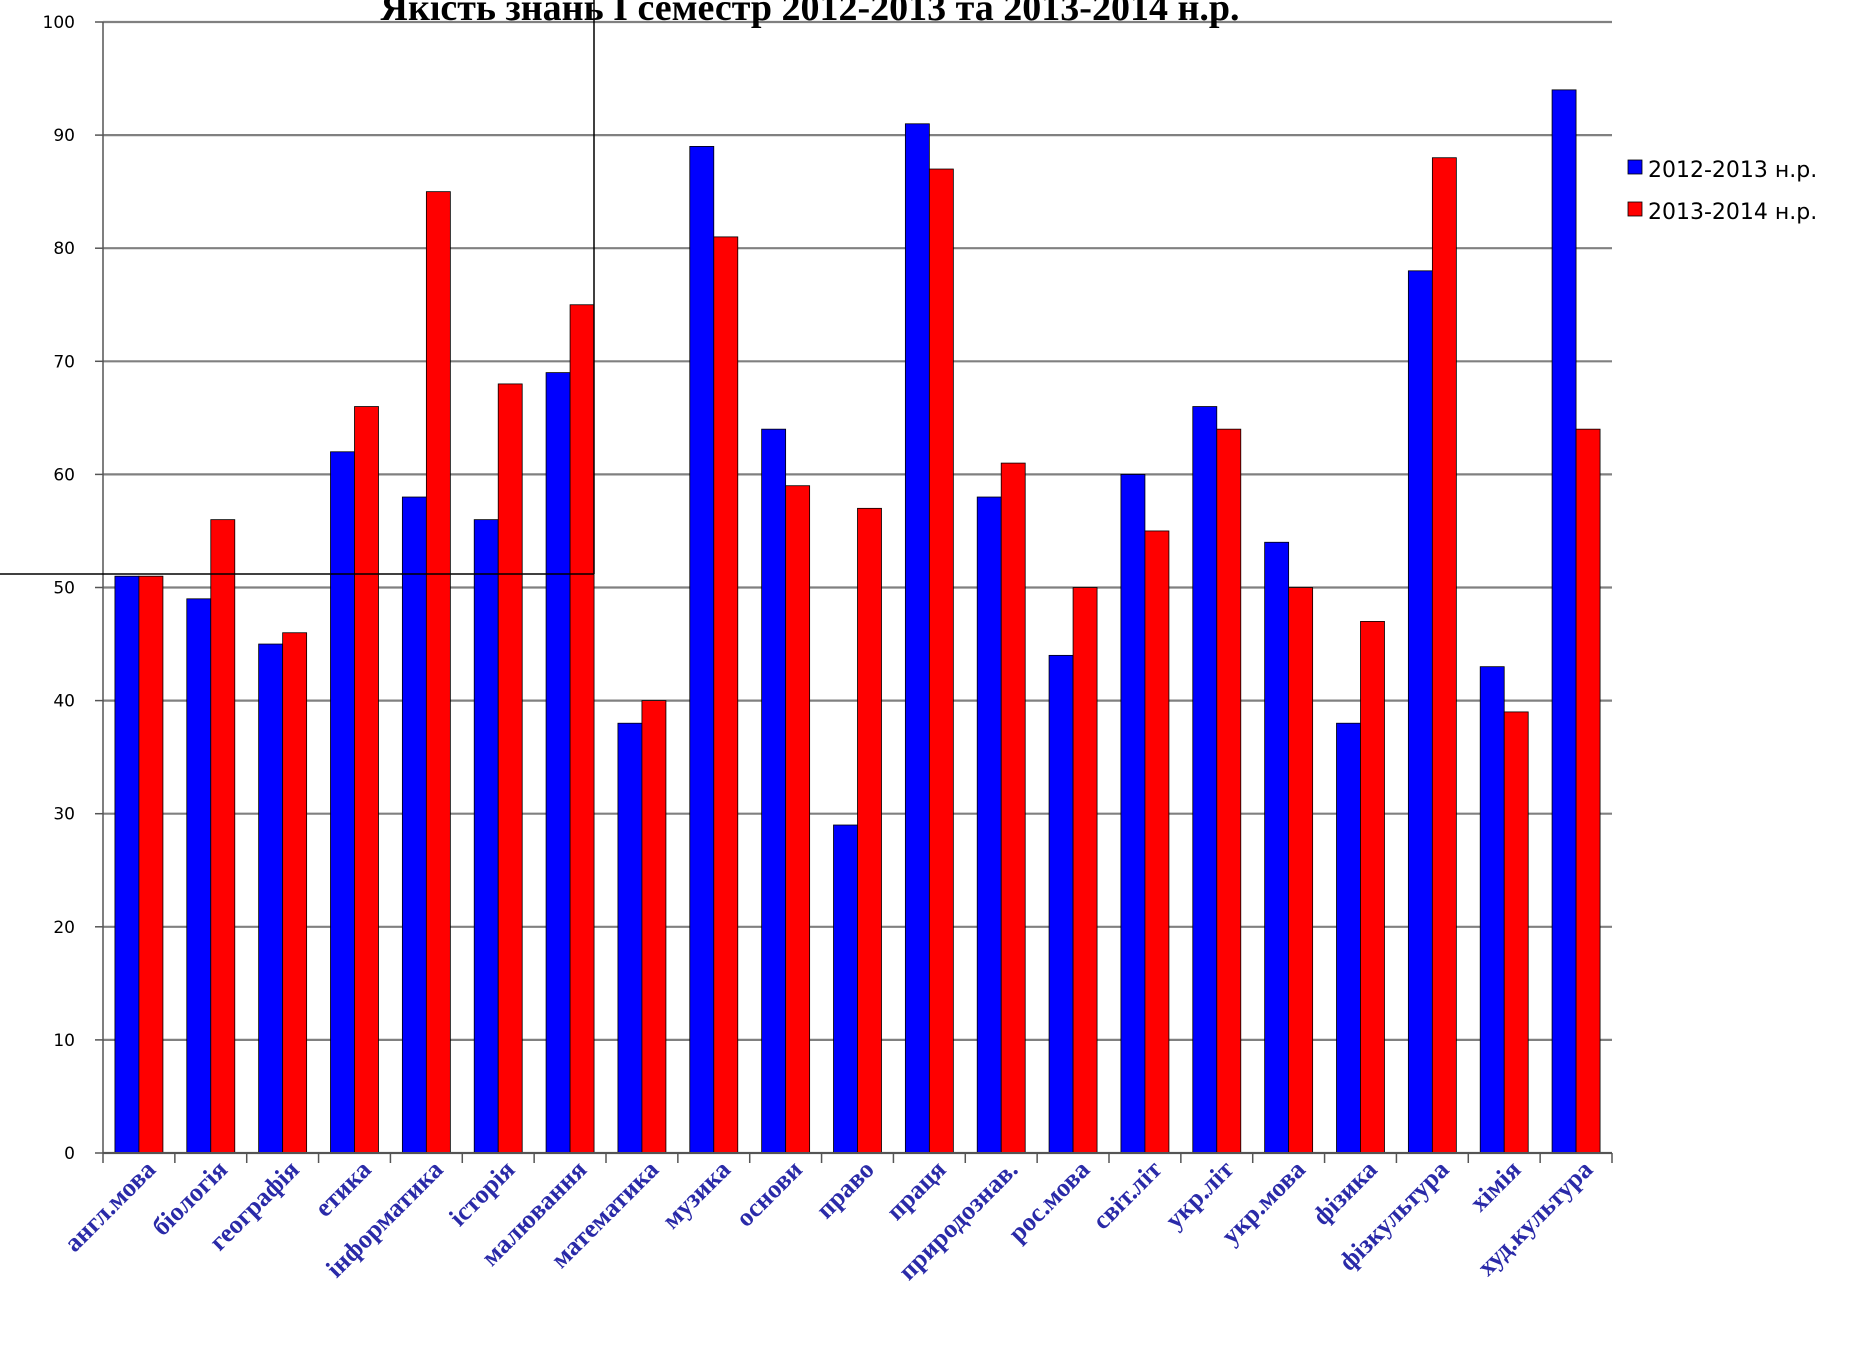 Image resolution: width=1851 pixels, height=1353 pixels. What do you see at coordinates (64, 362) in the screenshot?
I see `y-tick-label: 70` at bounding box center [64, 362].